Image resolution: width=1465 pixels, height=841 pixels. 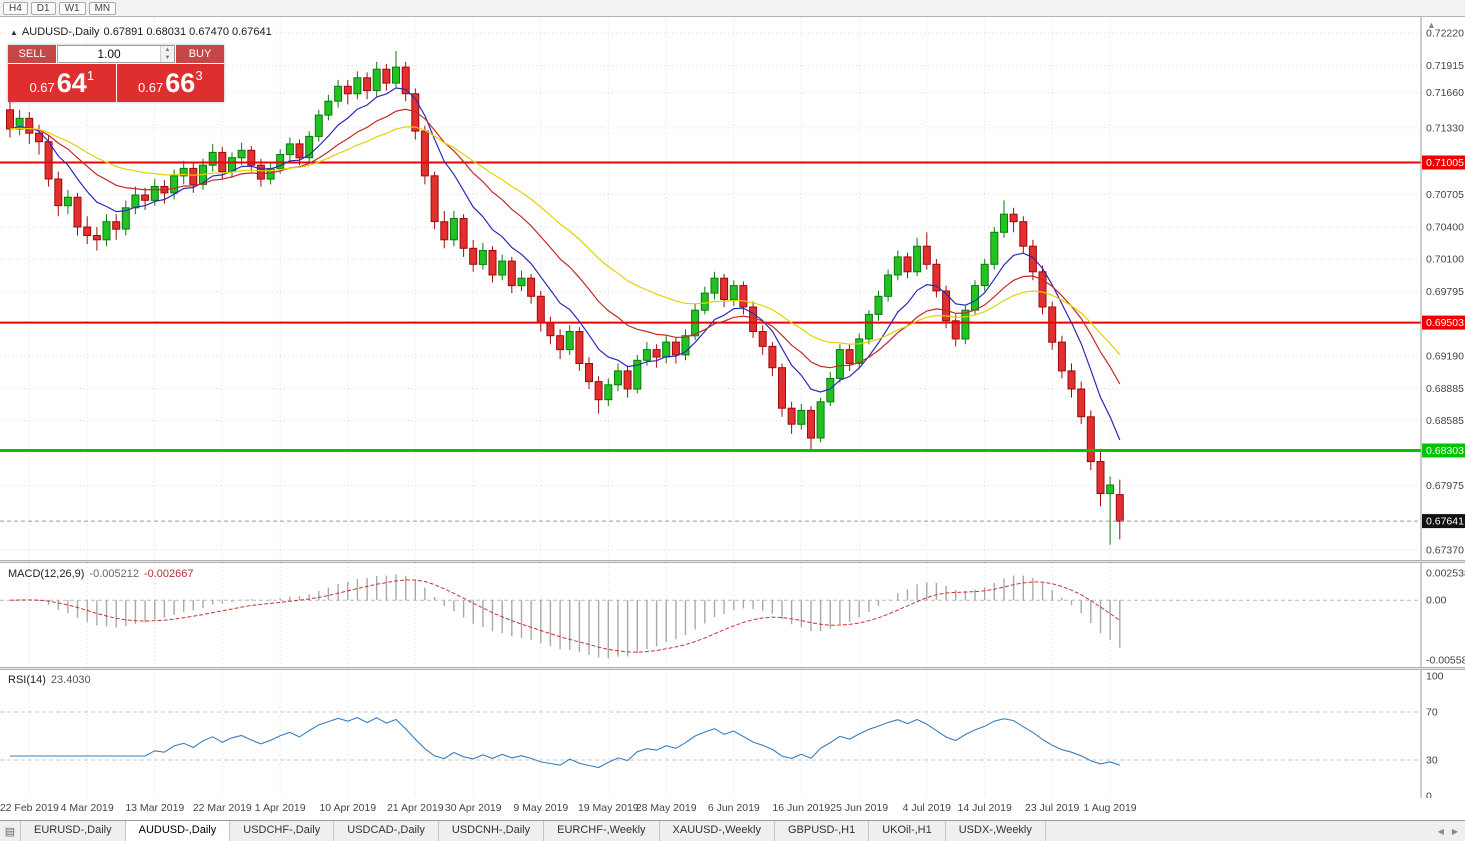 I want to click on time-axis-label: 25 Jun 2019, so click(x=859, y=808).